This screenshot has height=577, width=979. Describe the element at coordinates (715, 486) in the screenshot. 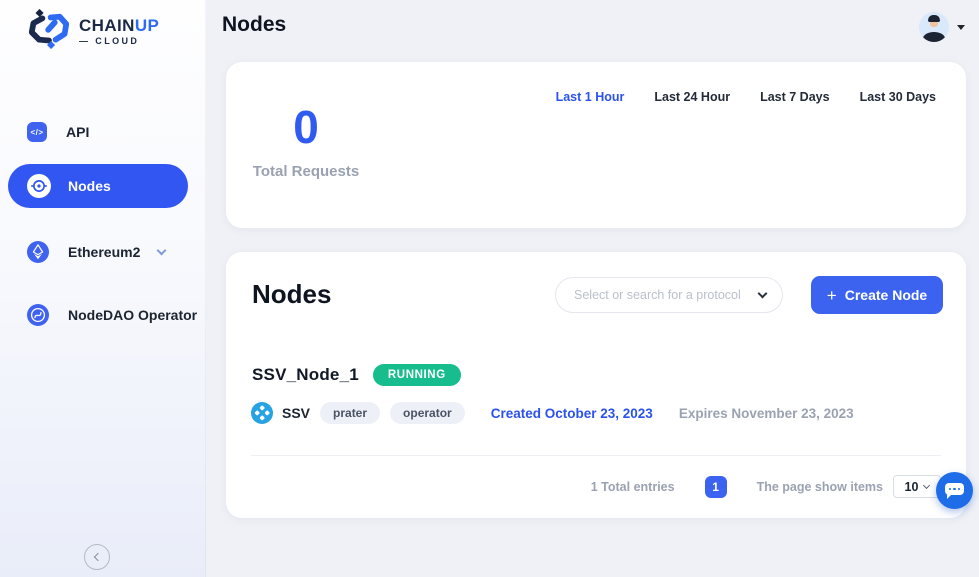

I see `page-1-button: 1` at that location.